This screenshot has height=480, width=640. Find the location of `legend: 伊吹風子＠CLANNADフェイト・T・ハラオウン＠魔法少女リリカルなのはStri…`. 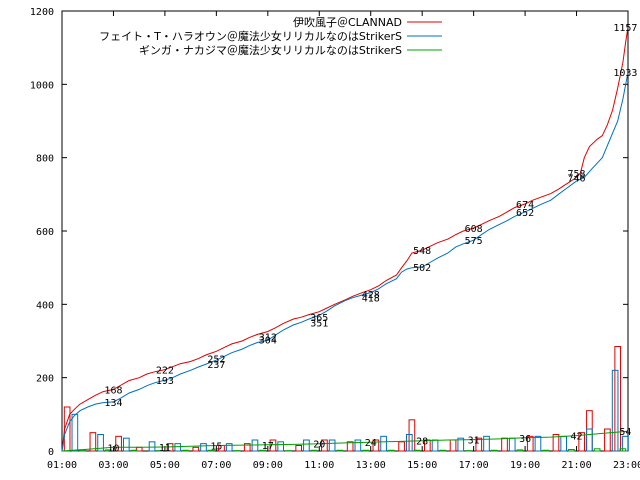

legend: 伊吹風子＠CLANNADフェイト・T・ハラオウン＠魔法少女リリカルなのはStri… is located at coordinates (270, 36).